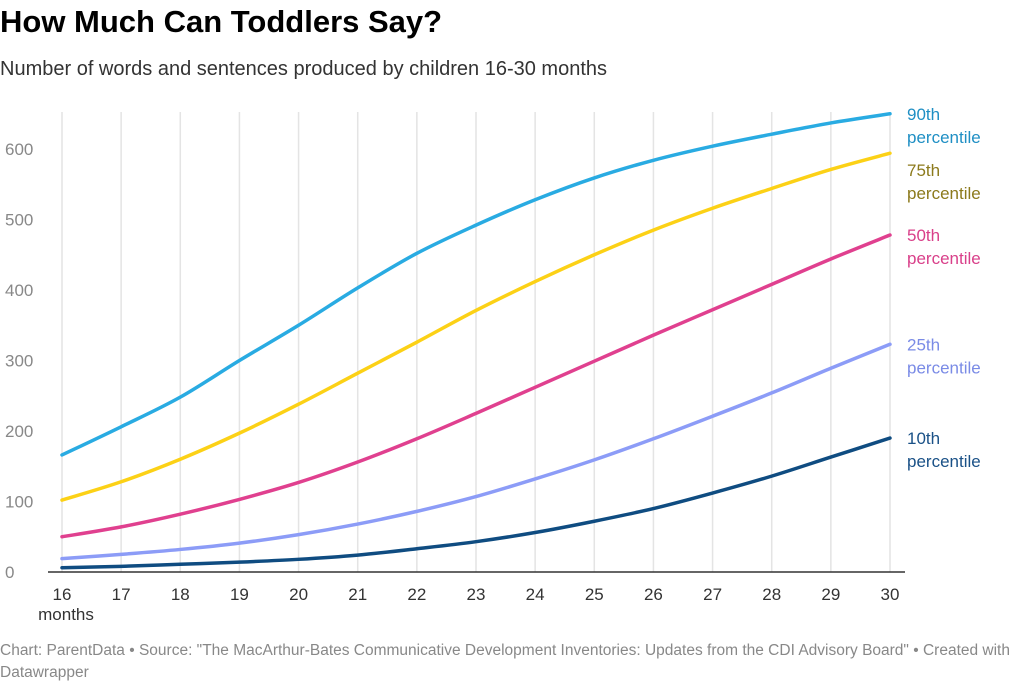  I want to click on y-tick-label: 600, so click(19, 149).